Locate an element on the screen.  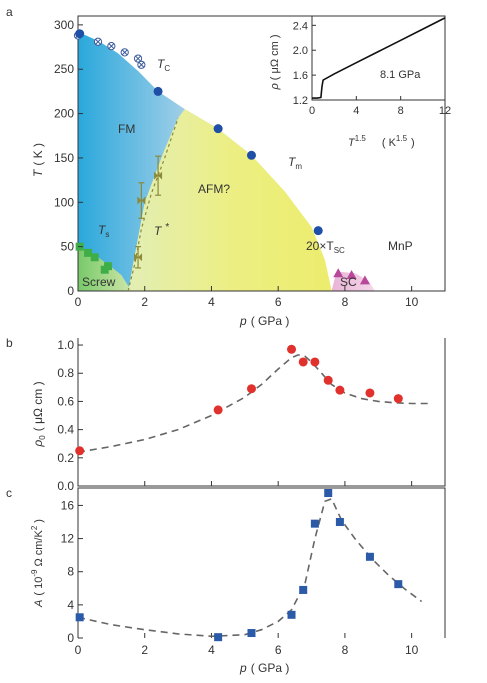
panel-a-ytick-label: 200 is located at coordinates (64, 114).